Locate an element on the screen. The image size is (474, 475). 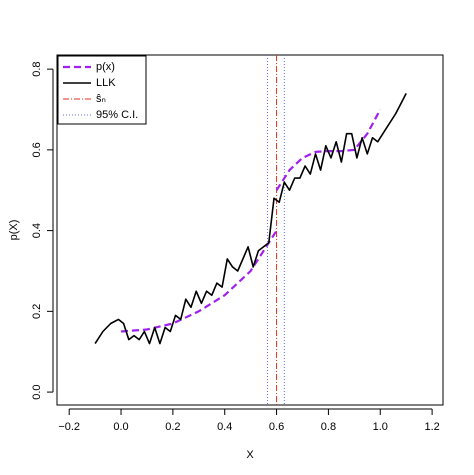
x-tick-label: 0.0 is located at coordinates (120, 427).